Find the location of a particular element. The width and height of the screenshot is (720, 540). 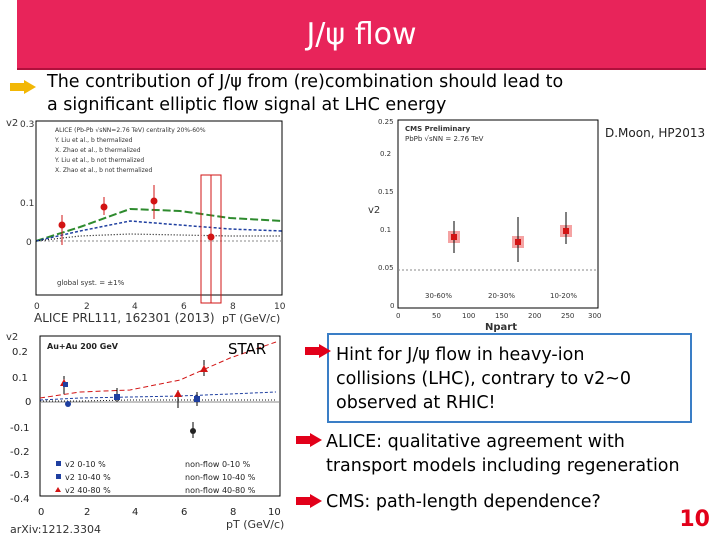

nonflow-curve-red is located at coordinates (158, 370).